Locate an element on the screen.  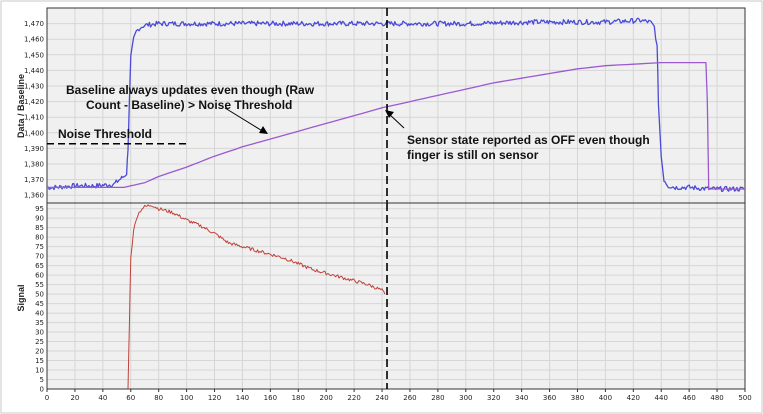
y-tick-label: 1,440 is located at coordinates (34, 71).